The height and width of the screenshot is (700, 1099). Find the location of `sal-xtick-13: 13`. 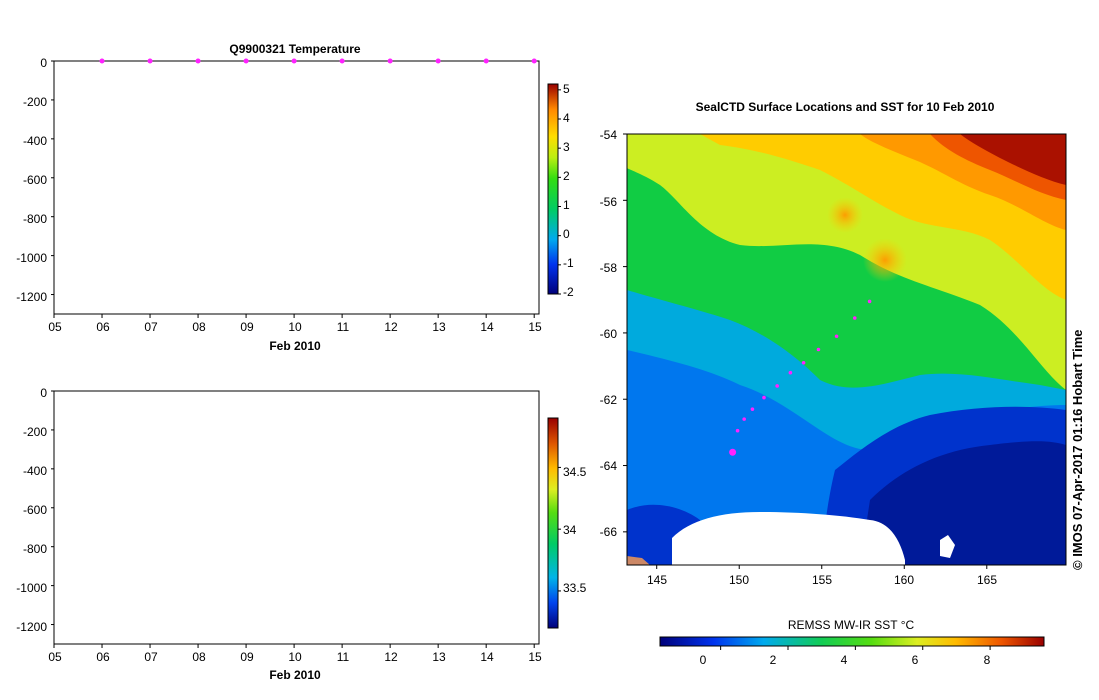

sal-xtick-13: 13 is located at coordinates (439, 657).